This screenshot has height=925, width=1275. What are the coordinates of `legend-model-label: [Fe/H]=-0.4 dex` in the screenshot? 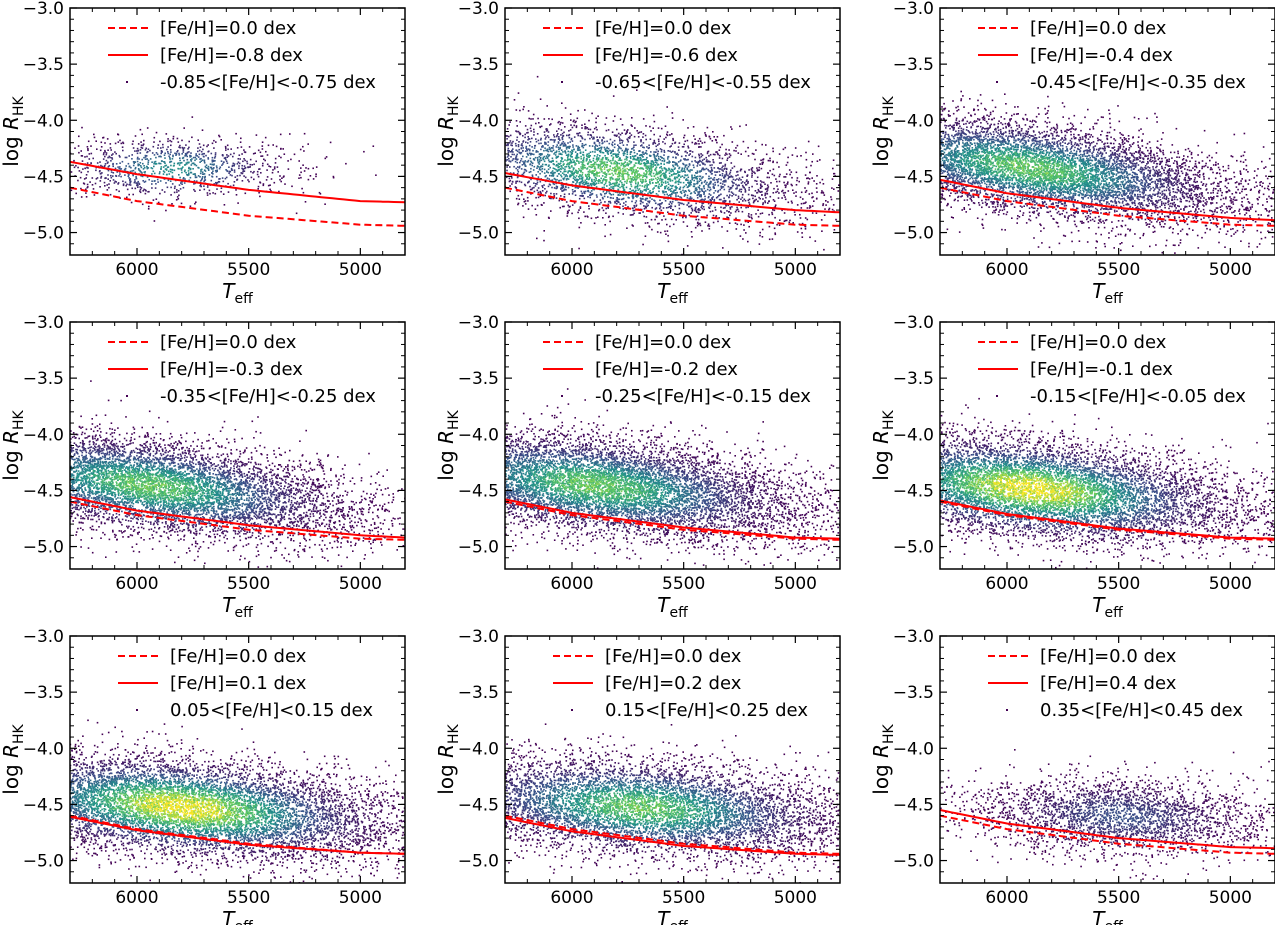 It's located at (1101, 55).